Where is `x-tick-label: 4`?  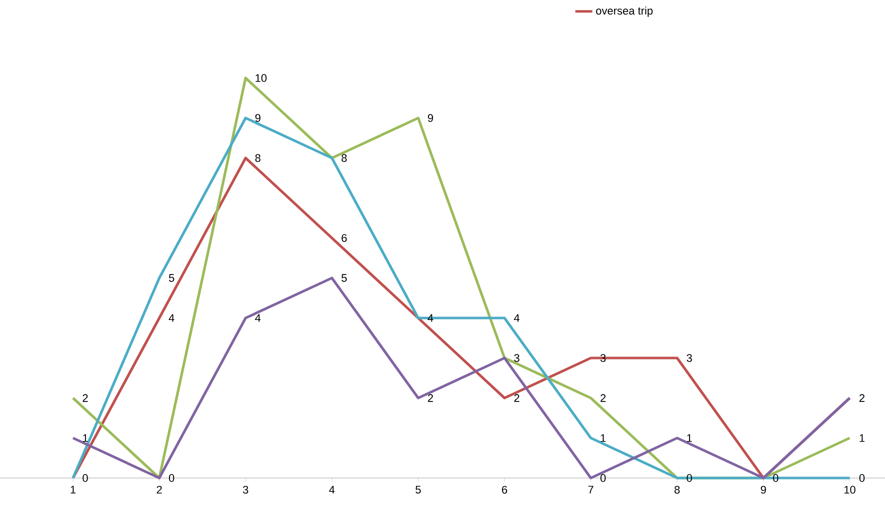
x-tick-label: 4 is located at coordinates (332, 490).